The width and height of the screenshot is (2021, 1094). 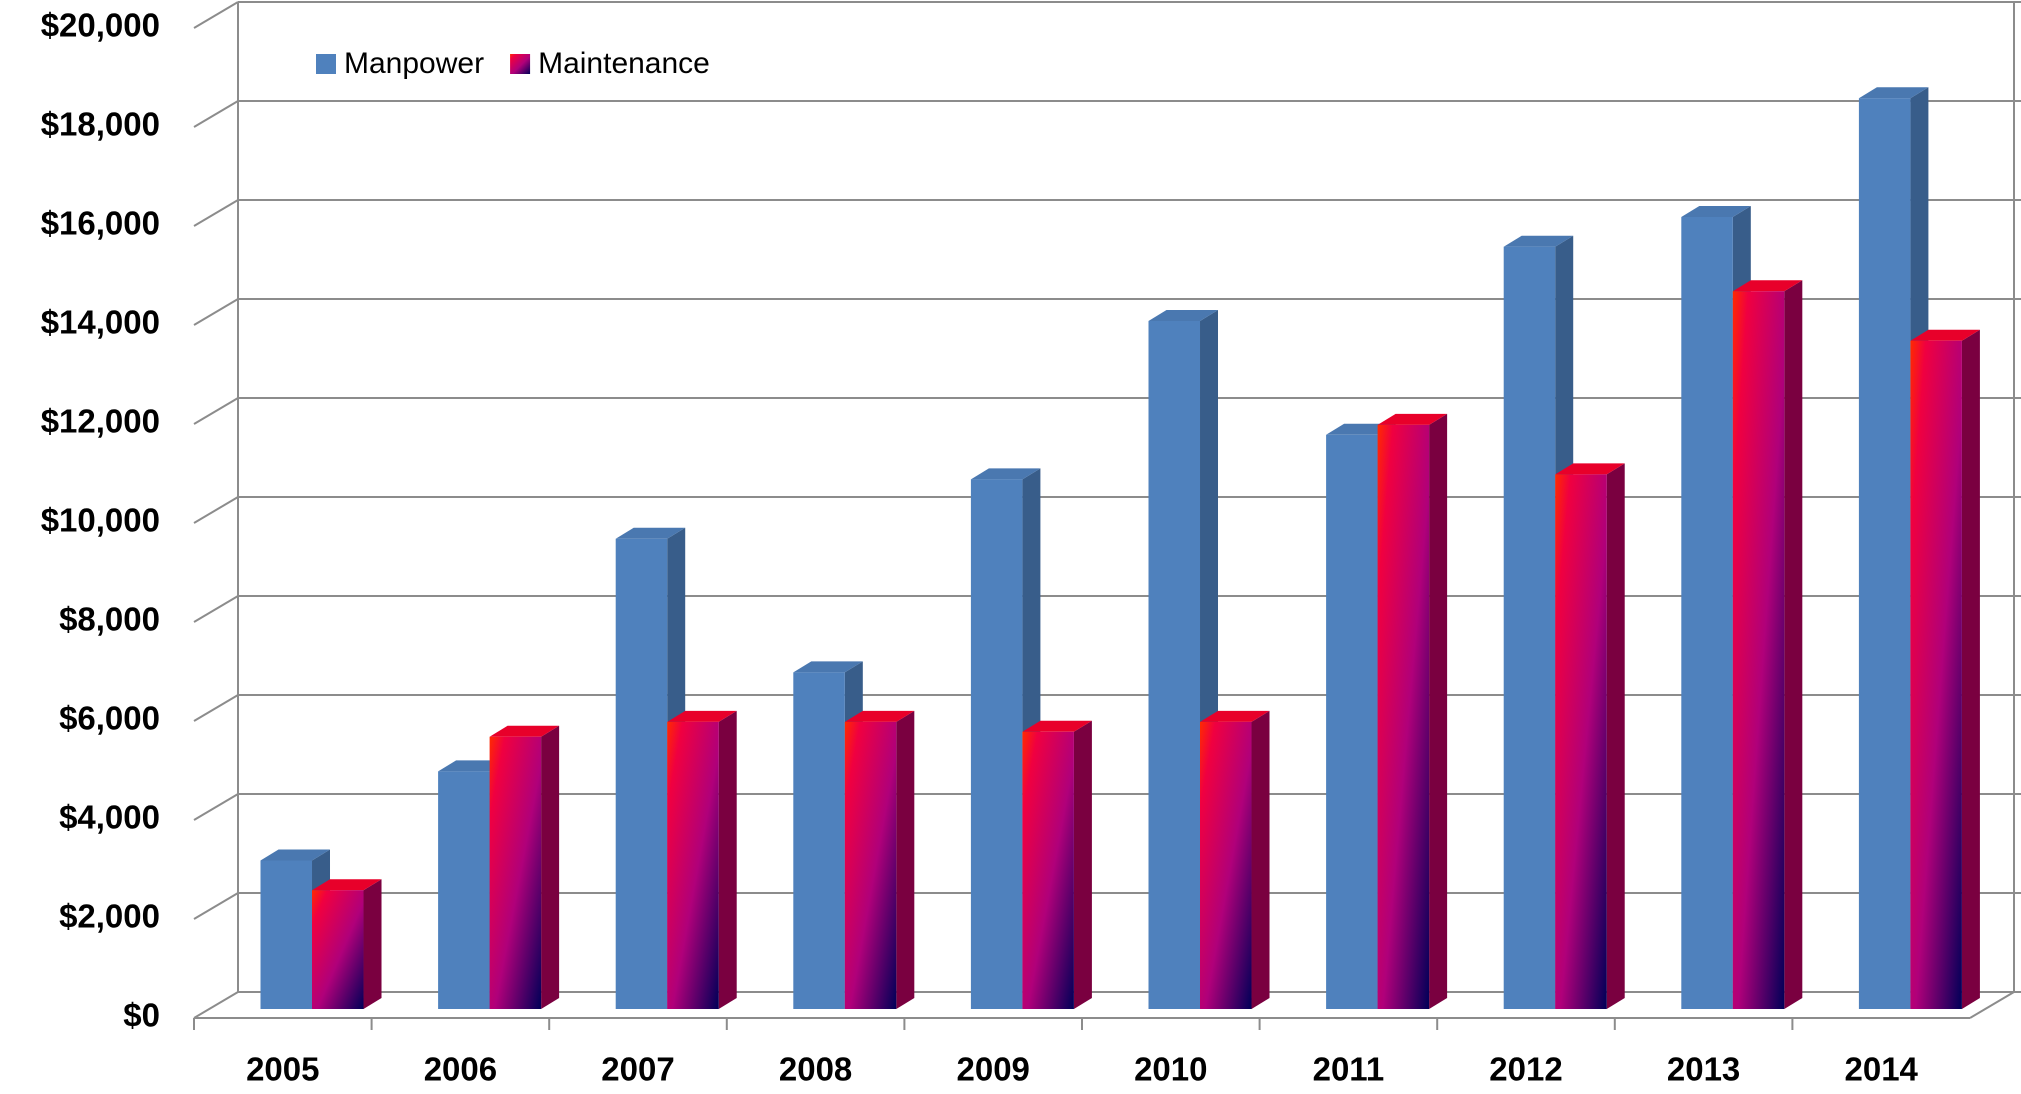 What do you see at coordinates (1992, 1005) in the screenshot?
I see `axis` at bounding box center [1992, 1005].